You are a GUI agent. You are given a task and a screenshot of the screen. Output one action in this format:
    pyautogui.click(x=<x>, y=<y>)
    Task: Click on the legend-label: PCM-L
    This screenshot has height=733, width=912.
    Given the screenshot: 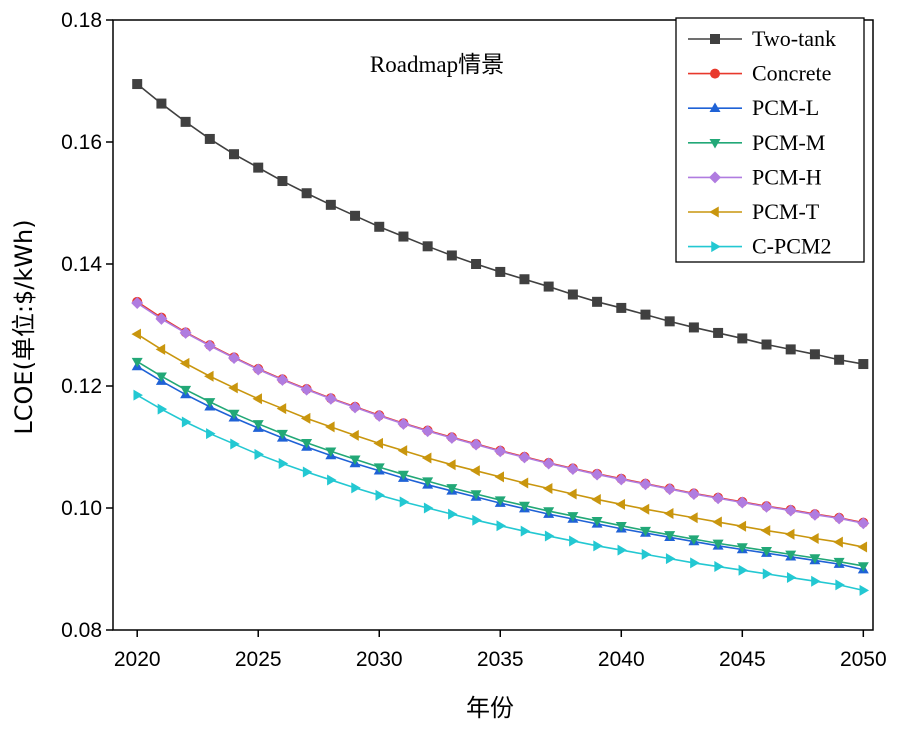 What is the action you would take?
    pyautogui.click(x=785, y=107)
    